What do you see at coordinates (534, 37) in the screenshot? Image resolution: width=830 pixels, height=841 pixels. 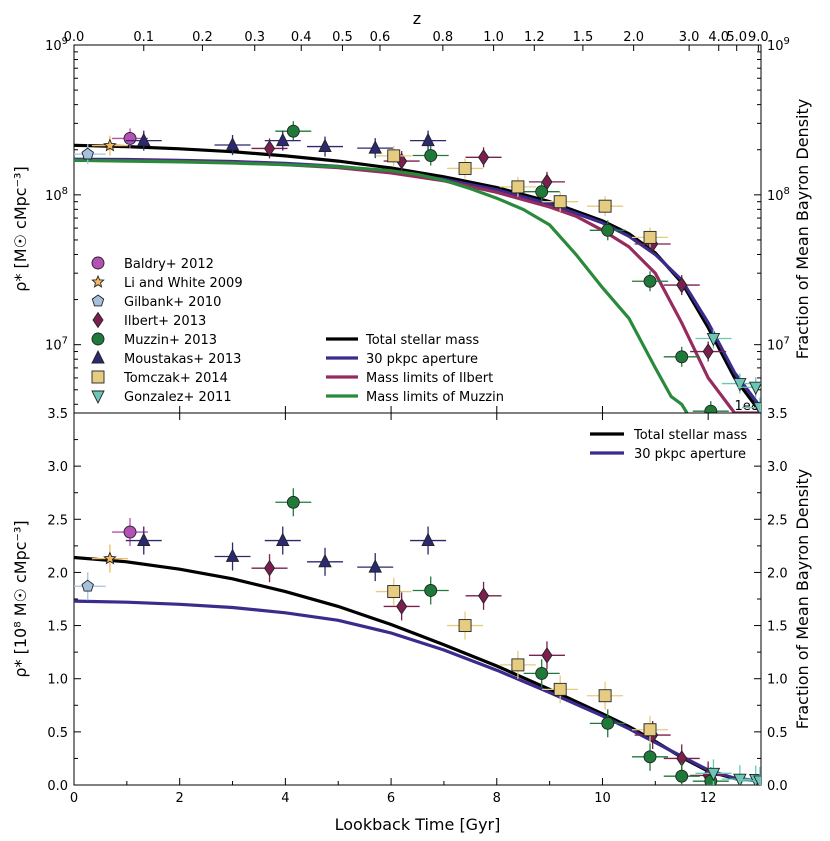 I see `z-tick-label: 1.2` at bounding box center [534, 37].